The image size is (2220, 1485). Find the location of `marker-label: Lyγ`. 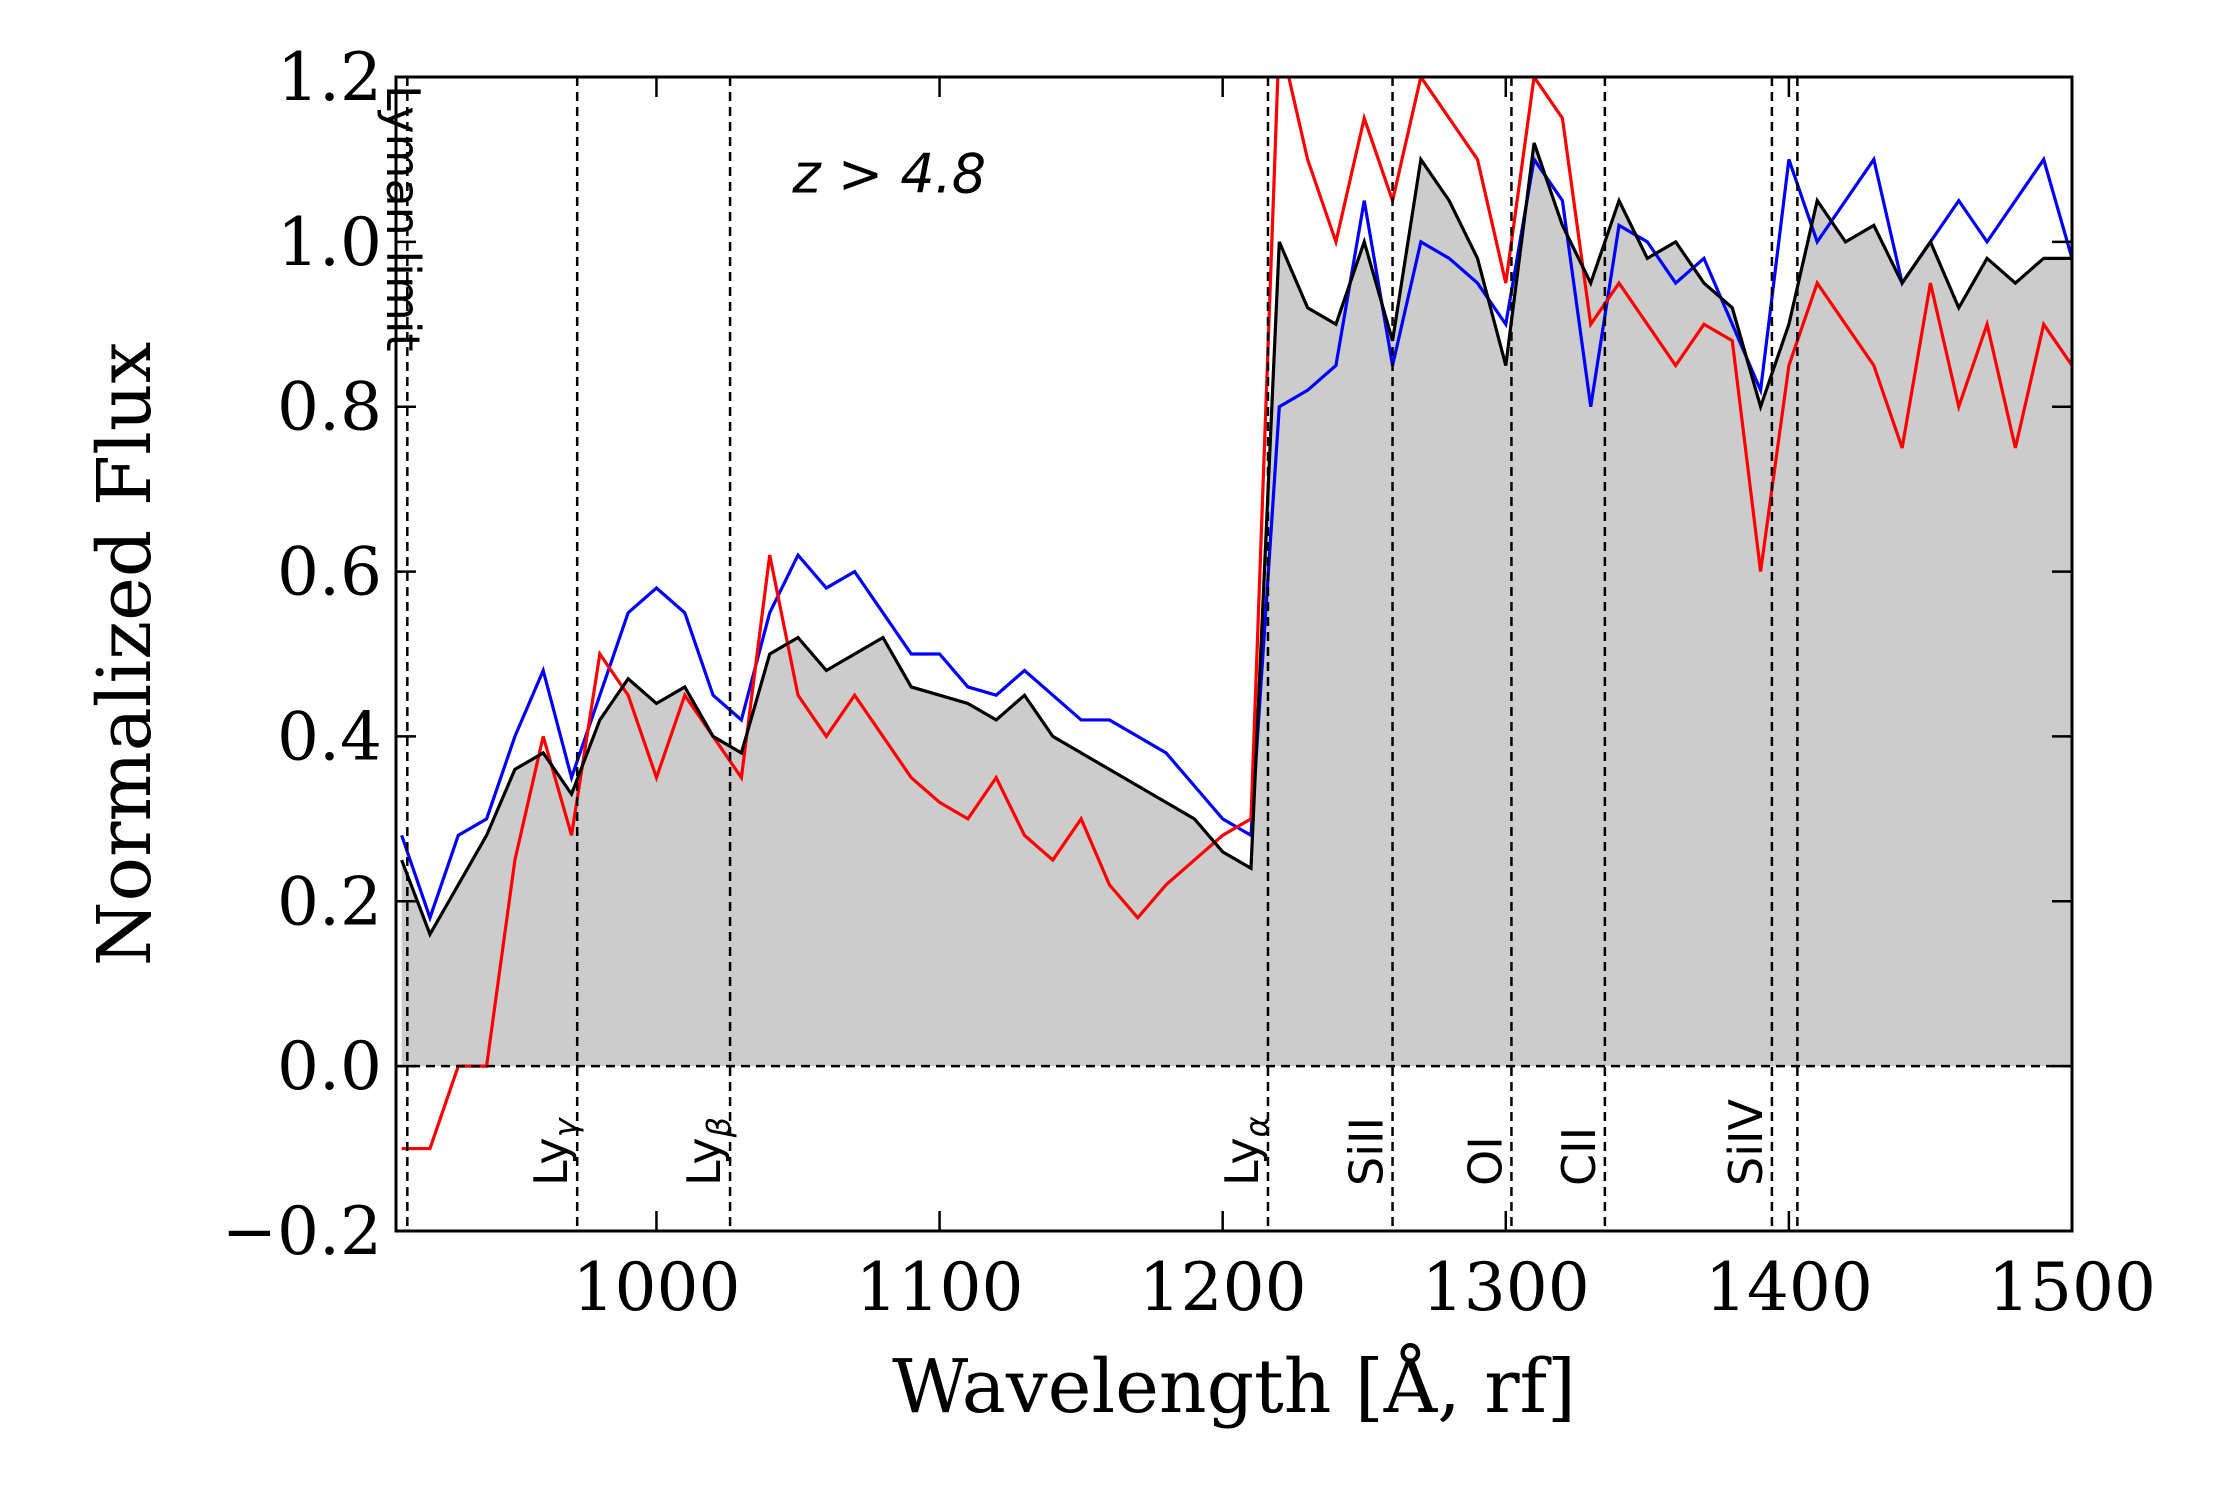

marker-label: Lyγ is located at coordinates (554, 1151).